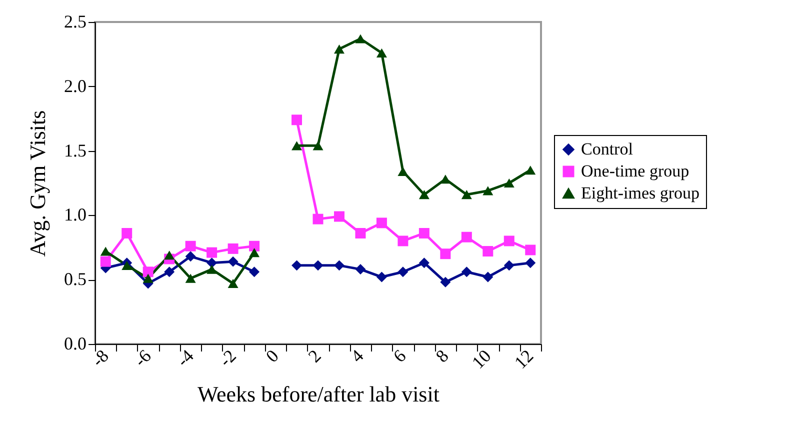 Image resolution: width=805 pixels, height=439 pixels. I want to click on x-tick-label: 10, so click(481, 359).